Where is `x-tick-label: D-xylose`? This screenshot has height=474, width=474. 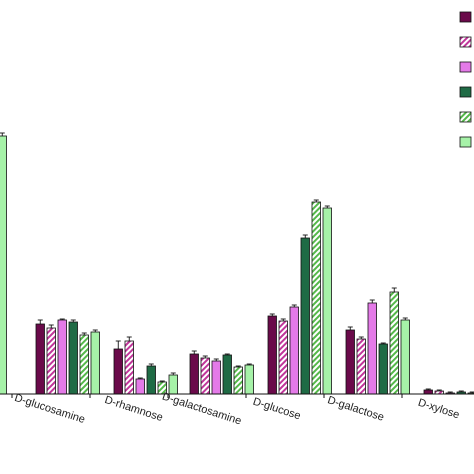 x-tick-label: D-xylose is located at coordinates (438, 409).